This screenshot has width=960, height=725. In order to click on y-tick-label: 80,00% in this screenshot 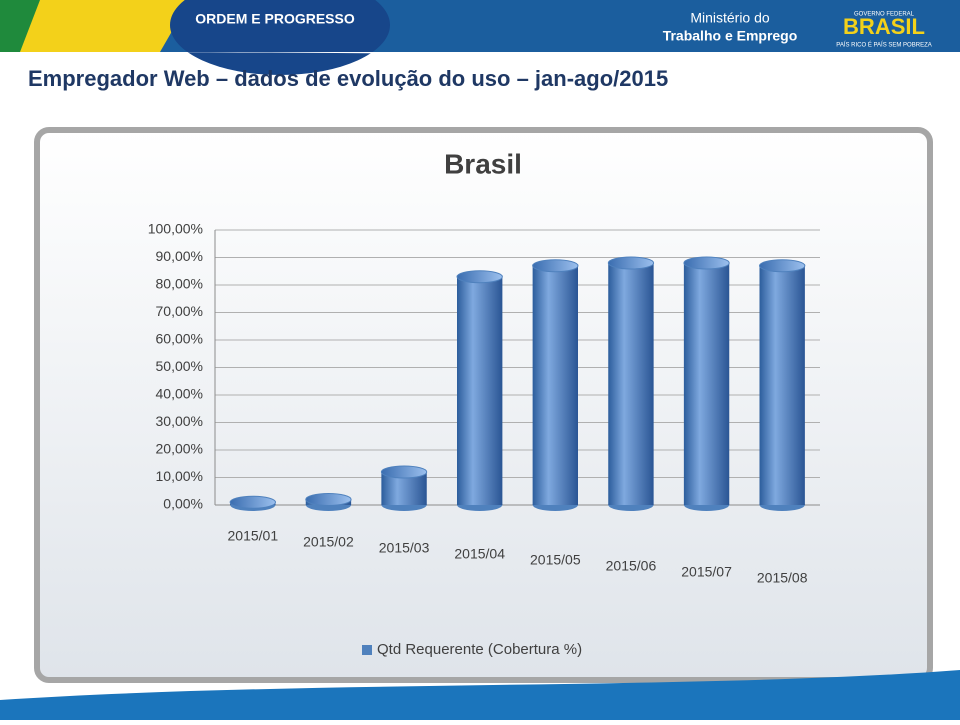, I will do `click(179, 284)`.